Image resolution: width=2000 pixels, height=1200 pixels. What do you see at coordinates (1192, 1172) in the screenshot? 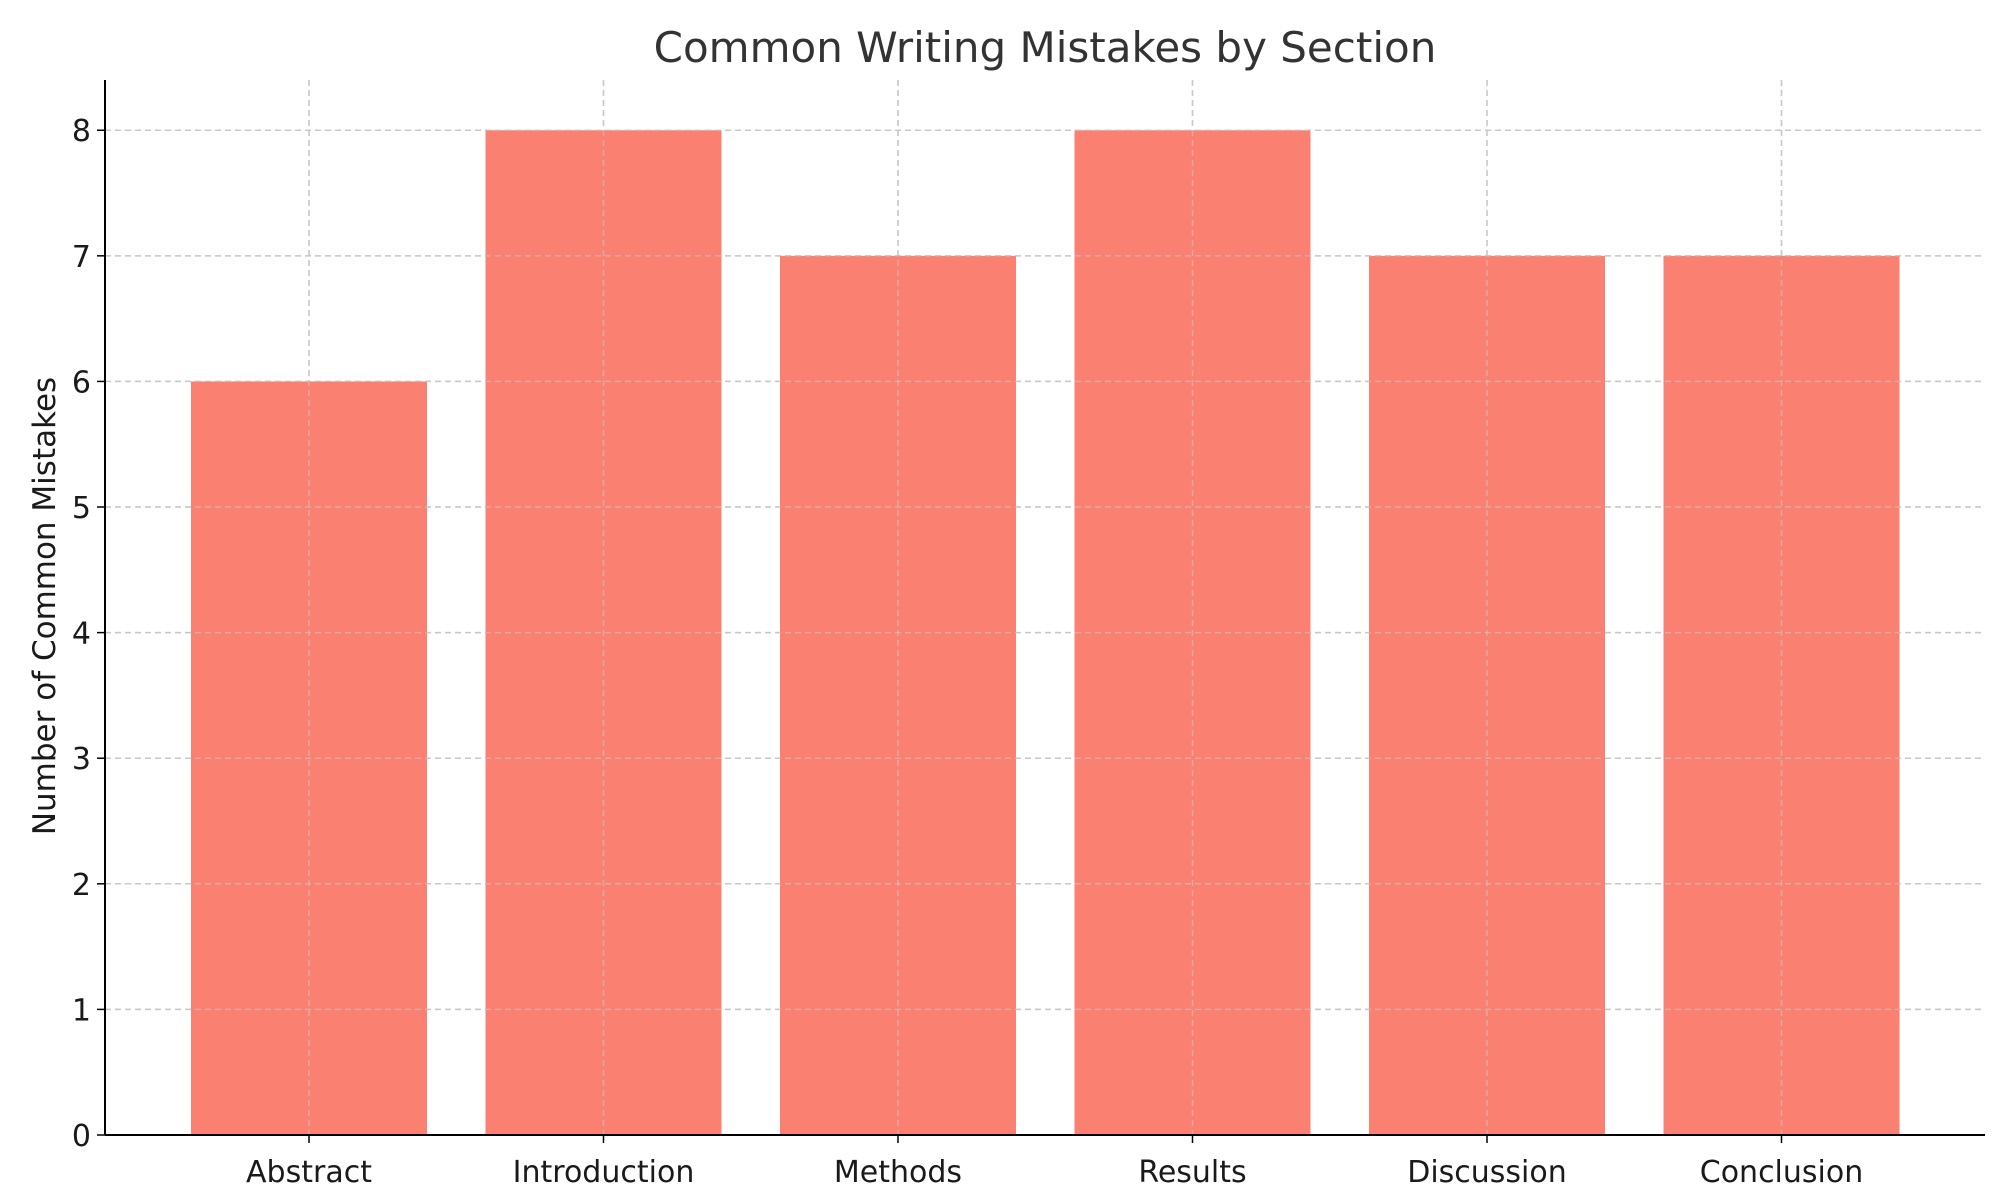
I see `x-tick-label: Results` at bounding box center [1192, 1172].